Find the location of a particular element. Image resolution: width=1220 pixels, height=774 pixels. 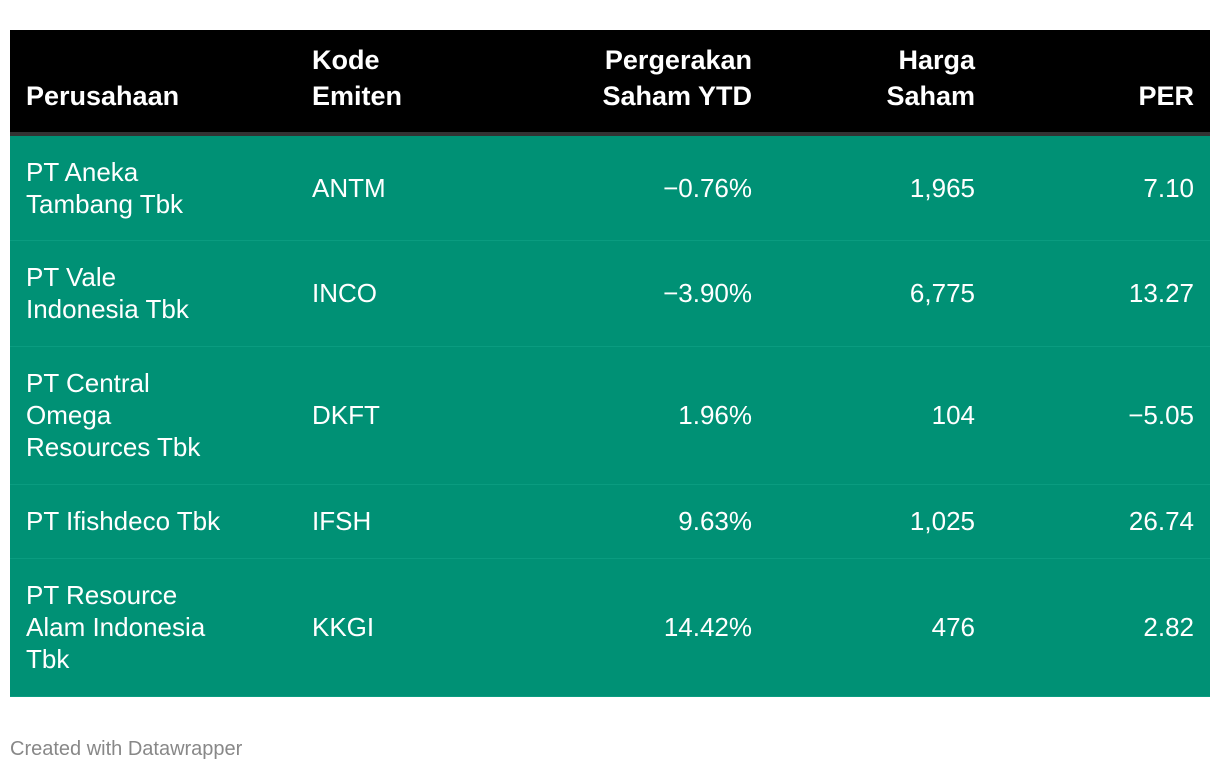

cell-price: 1,025 is located at coordinates (942, 521).